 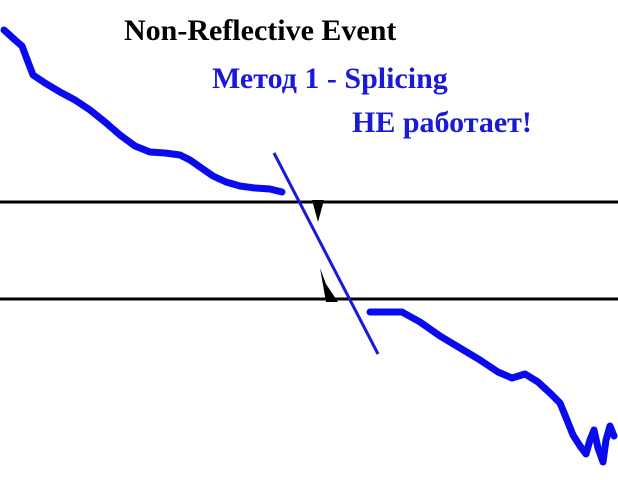 What do you see at coordinates (442, 122) in the screenshot?
I see `status-label: НЕ работает!` at bounding box center [442, 122].